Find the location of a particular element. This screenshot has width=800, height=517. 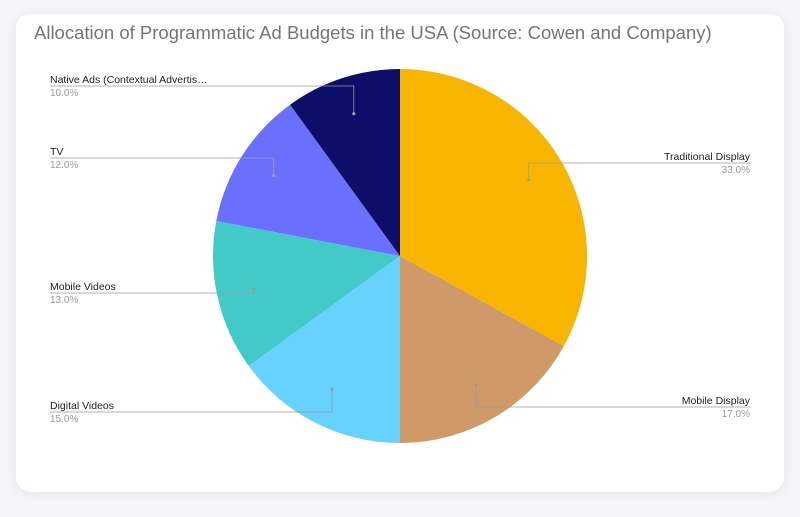

slice-label-1: Mobile Display is located at coordinates (716, 401).